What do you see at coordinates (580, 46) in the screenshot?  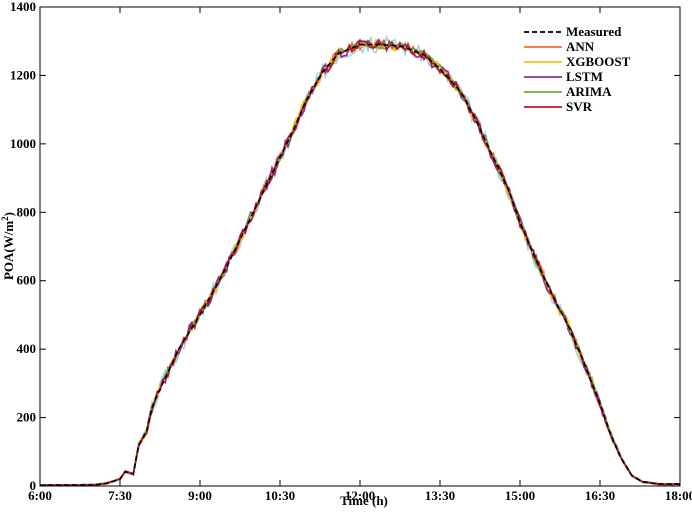 I see `legend-label-ann: ANN` at bounding box center [580, 46].